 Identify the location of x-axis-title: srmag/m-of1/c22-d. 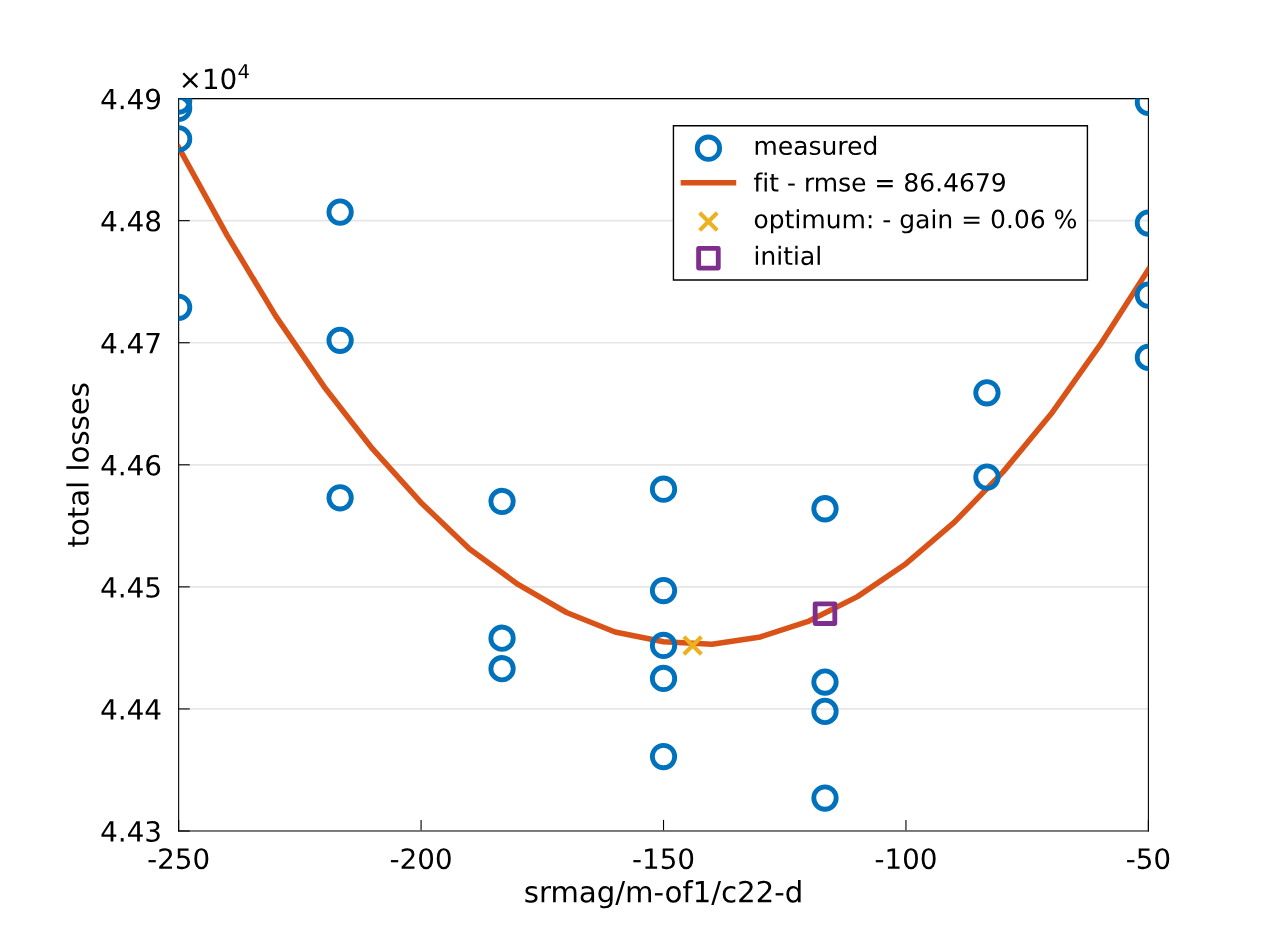
(663, 894).